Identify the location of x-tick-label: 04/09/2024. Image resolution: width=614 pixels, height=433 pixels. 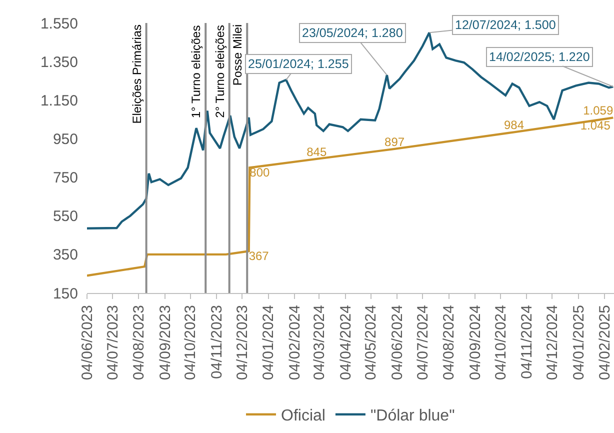
(475, 342).